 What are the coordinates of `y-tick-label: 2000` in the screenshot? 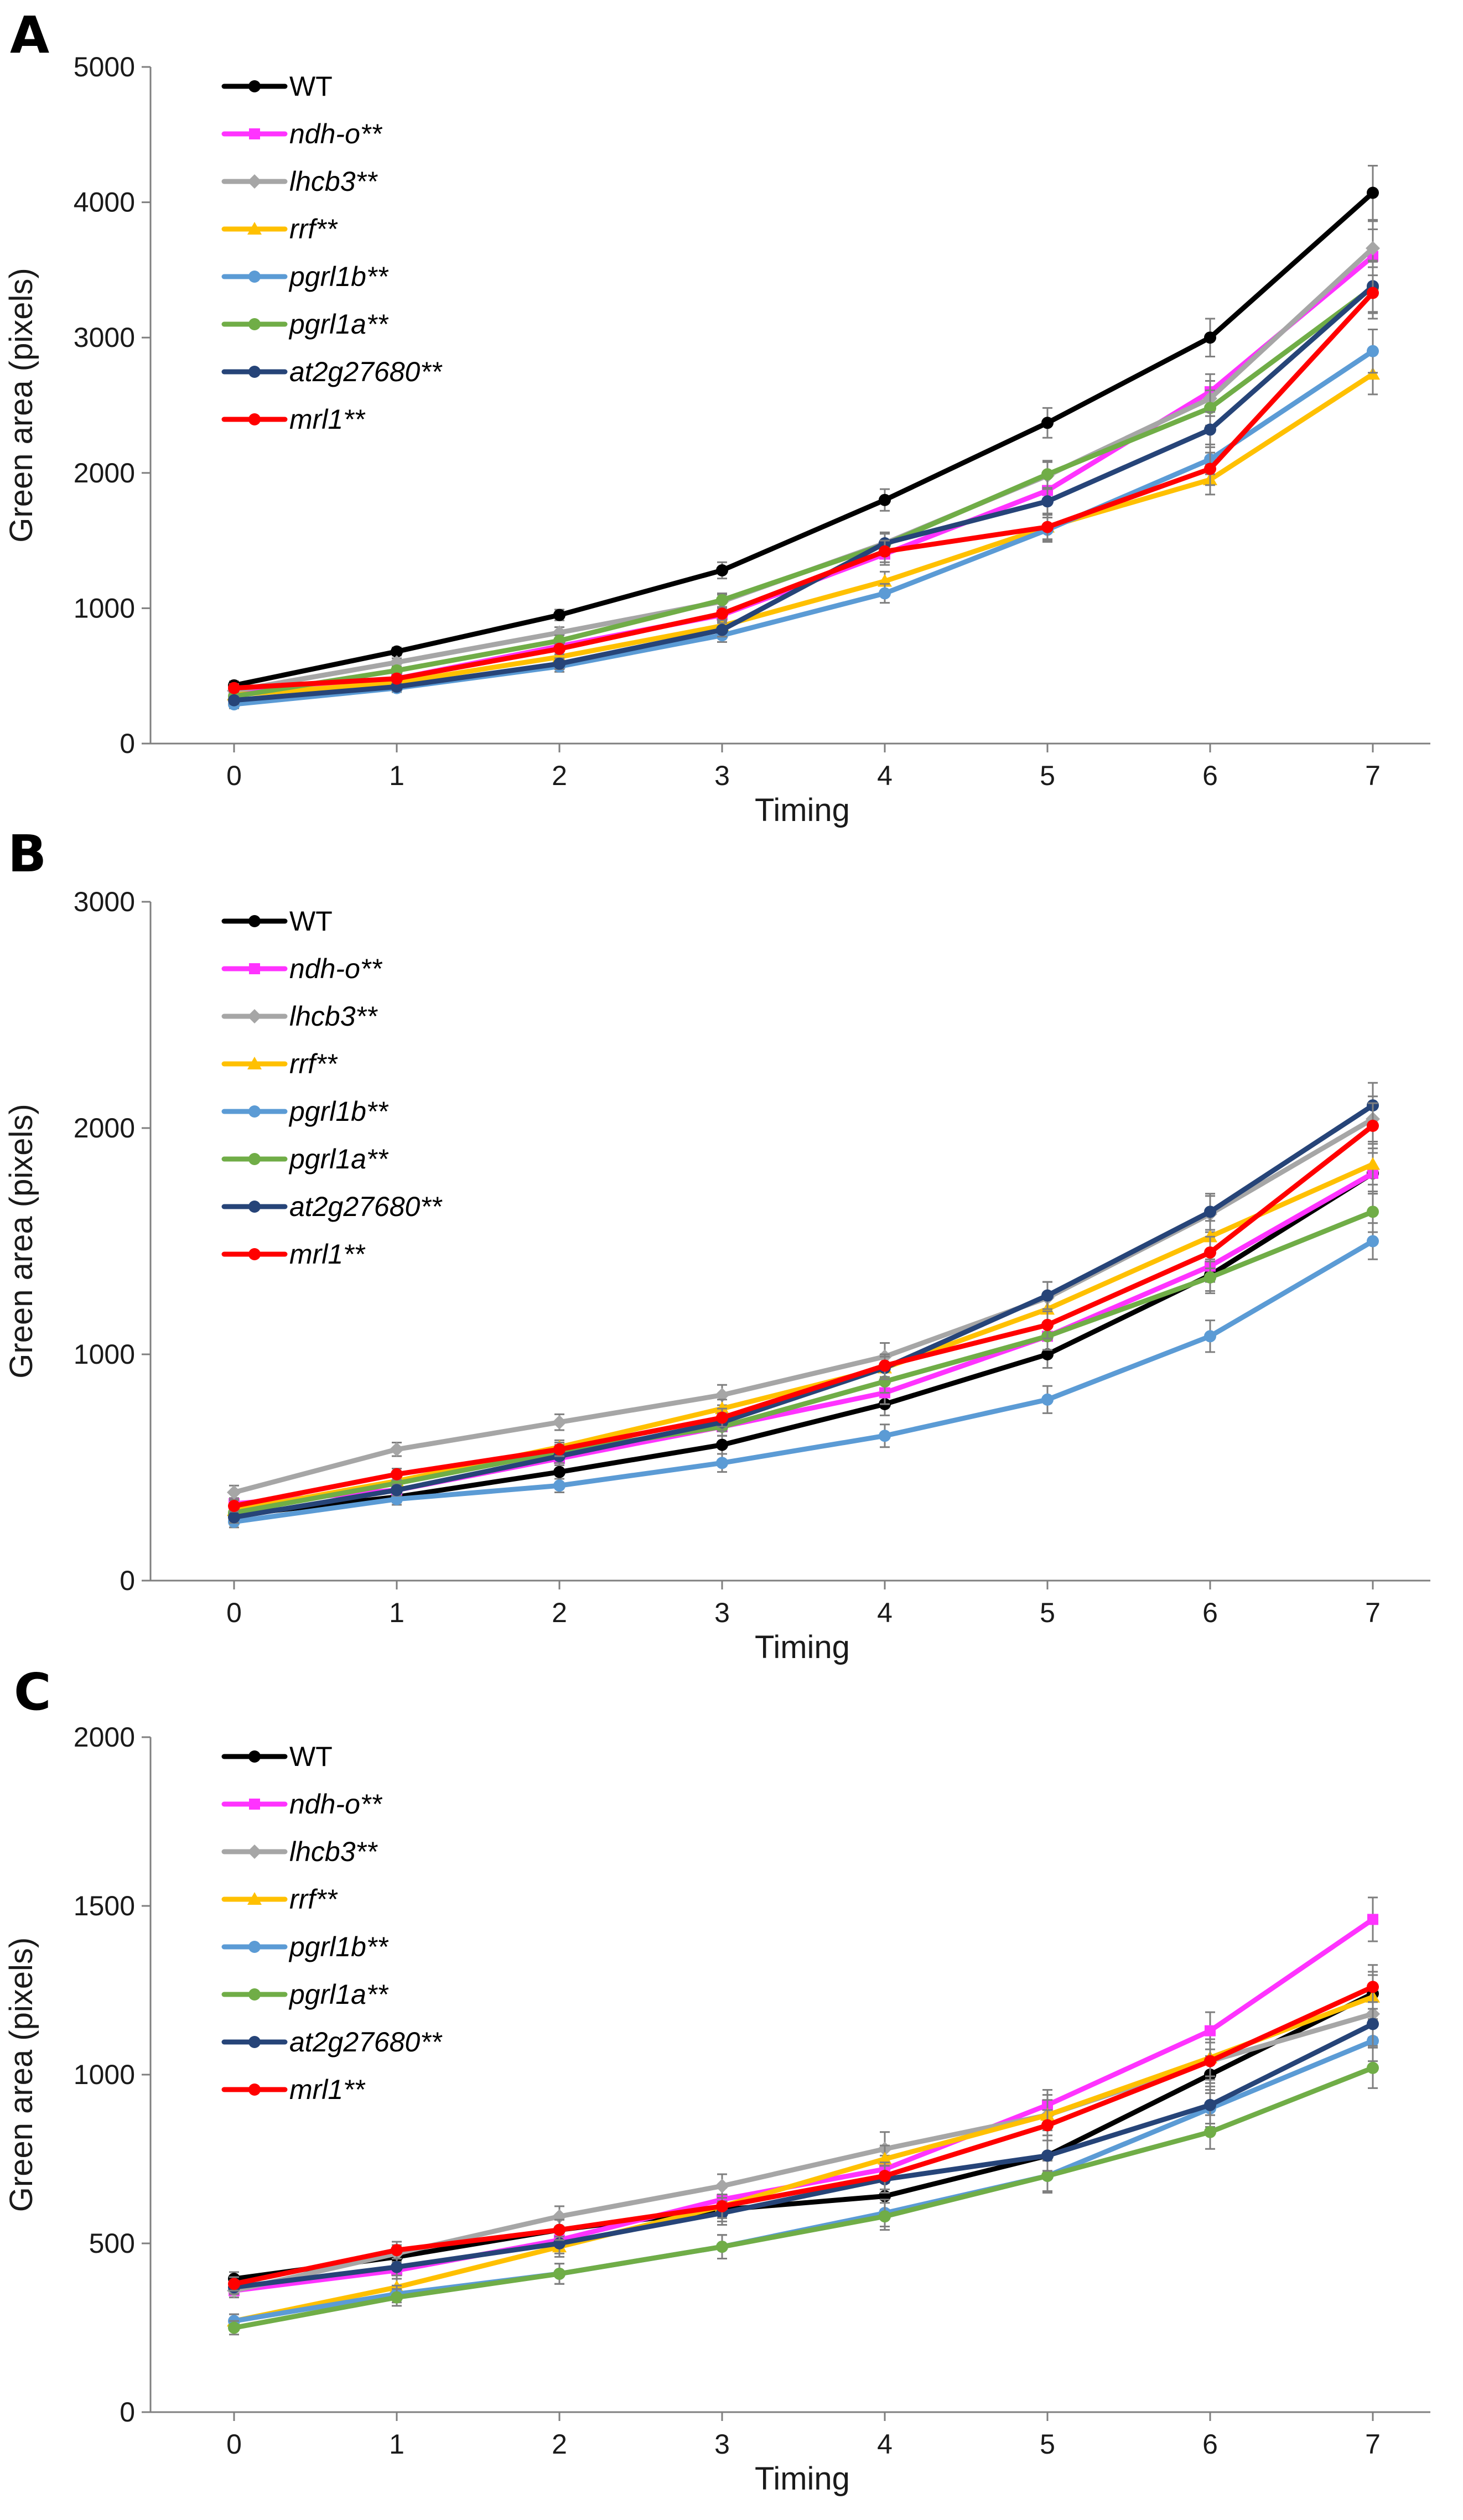 It's located at (104, 473).